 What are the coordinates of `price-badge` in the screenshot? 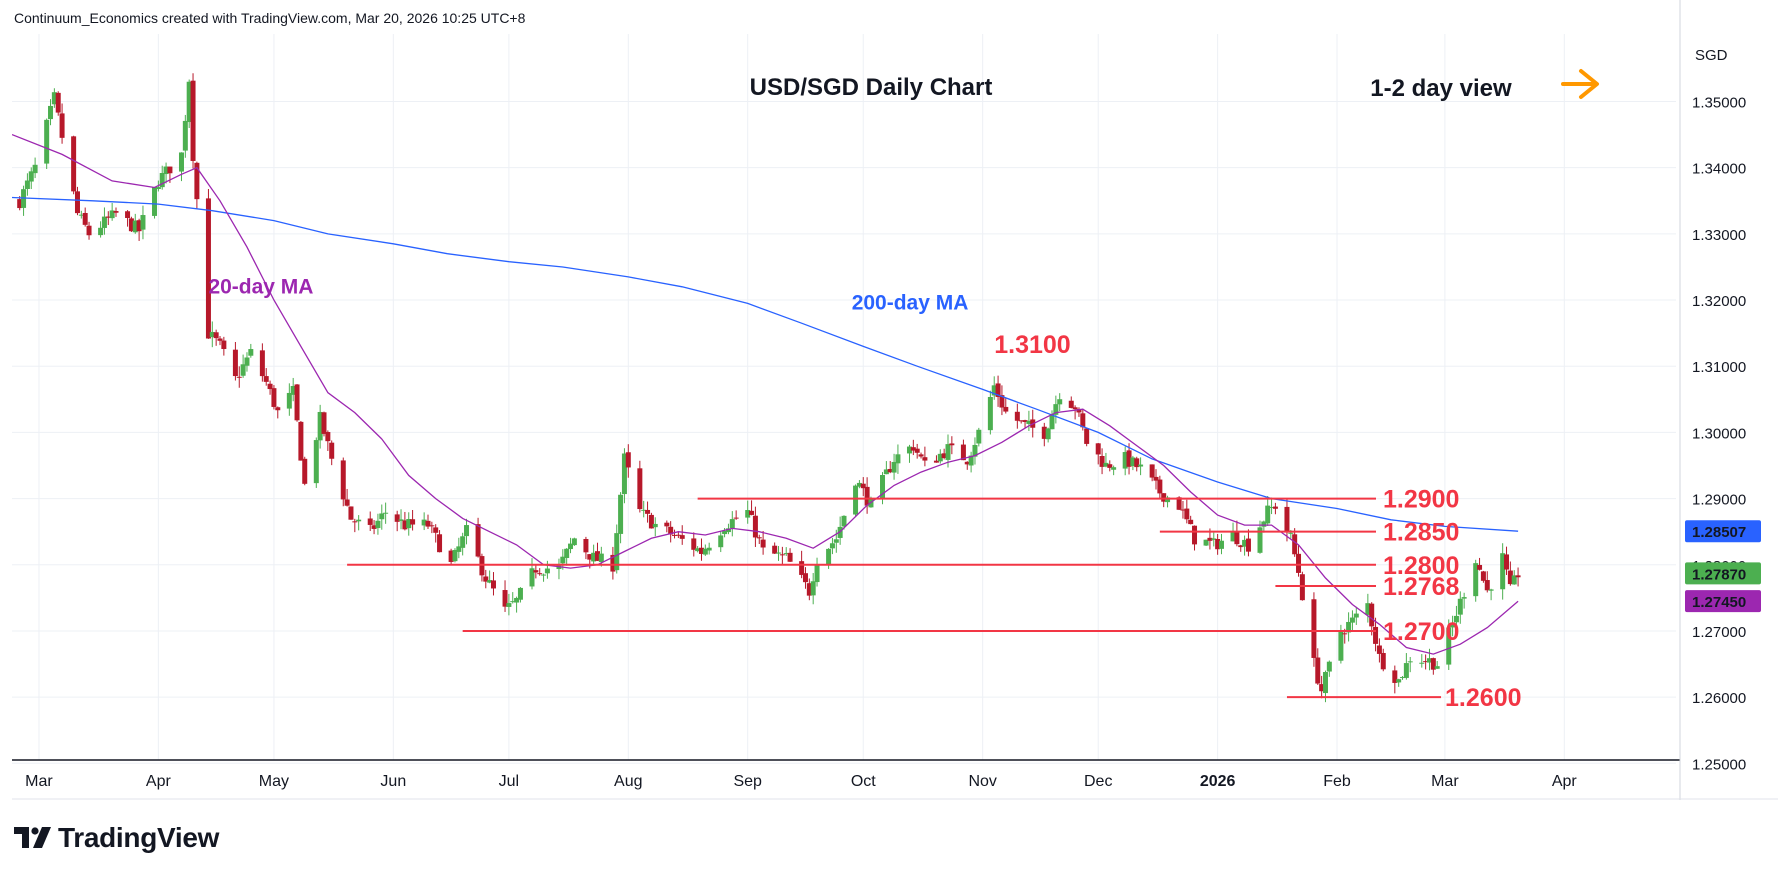 It's located at (1723, 573).